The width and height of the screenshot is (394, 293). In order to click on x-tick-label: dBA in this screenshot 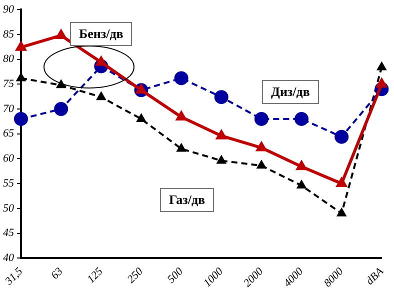, I will do `click(375, 276)`.